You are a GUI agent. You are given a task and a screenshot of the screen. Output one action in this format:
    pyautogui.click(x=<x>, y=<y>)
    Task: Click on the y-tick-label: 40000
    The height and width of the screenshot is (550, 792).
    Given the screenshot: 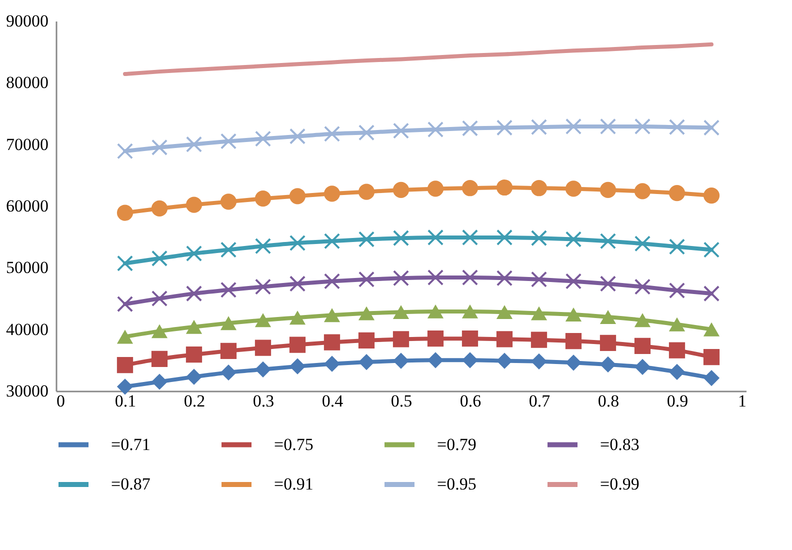 What is the action you would take?
    pyautogui.click(x=27, y=329)
    